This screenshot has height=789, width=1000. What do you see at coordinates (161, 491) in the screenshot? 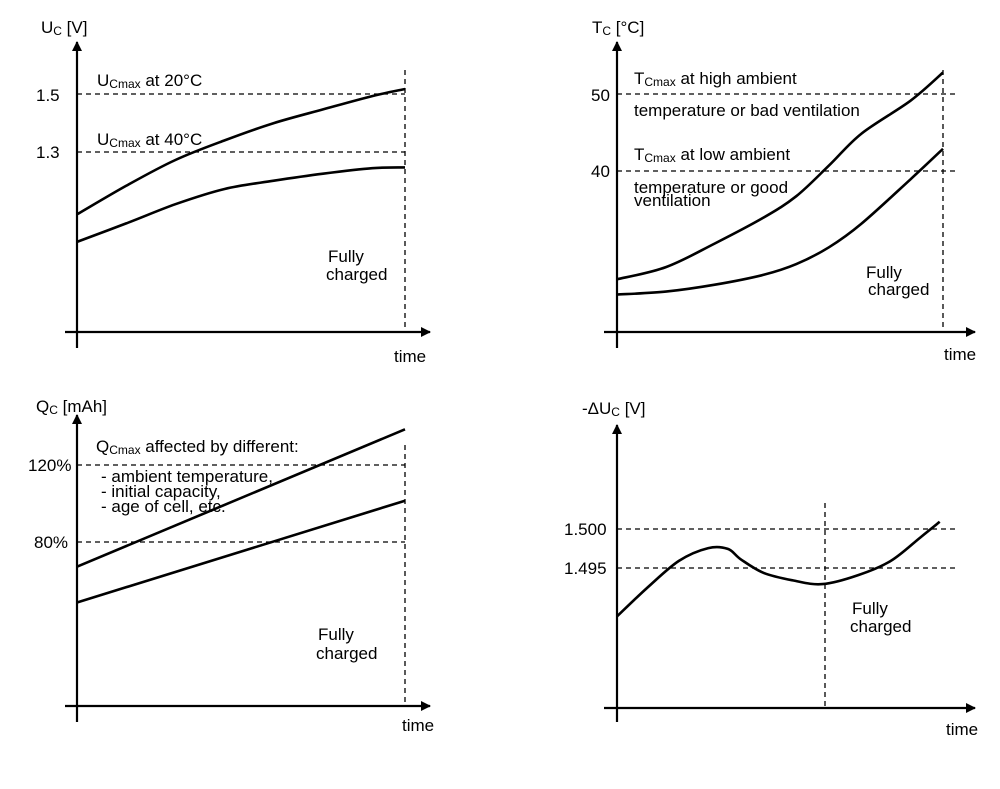
I see `capacity-annotation-item: - initial capacity,` at bounding box center [161, 491].